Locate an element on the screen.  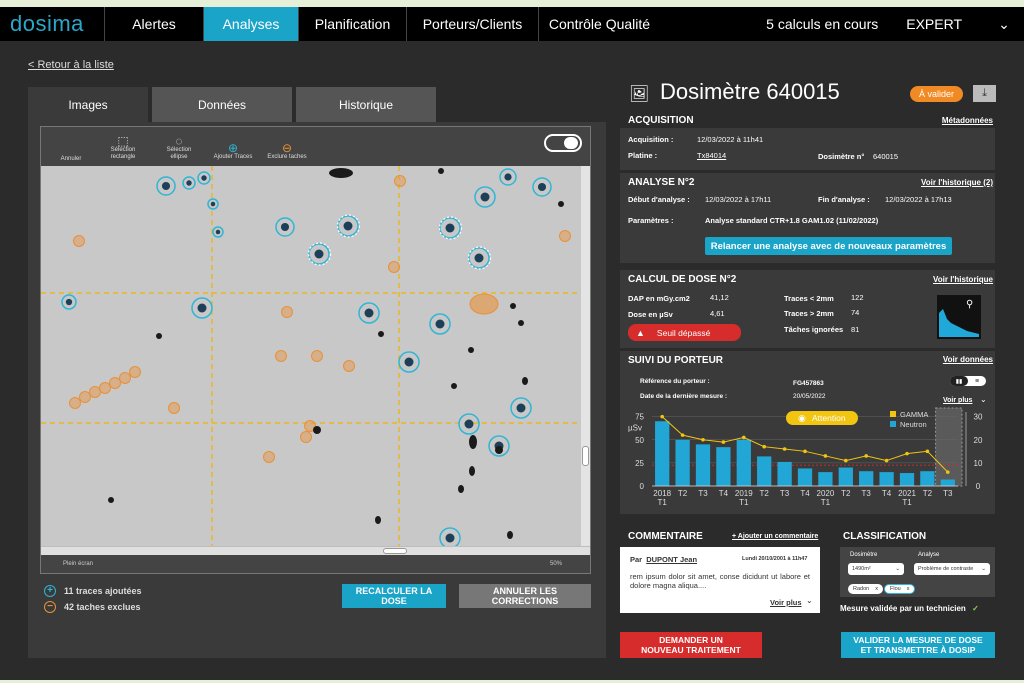
list-view-icon: ≡ is located at coordinates (977, 381).